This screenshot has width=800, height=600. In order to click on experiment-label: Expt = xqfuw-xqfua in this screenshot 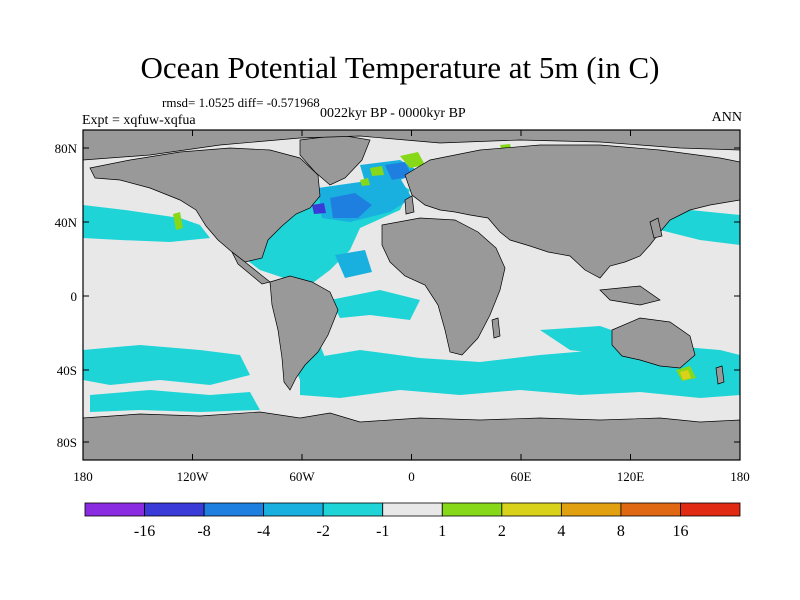, I will do `click(139, 120)`.